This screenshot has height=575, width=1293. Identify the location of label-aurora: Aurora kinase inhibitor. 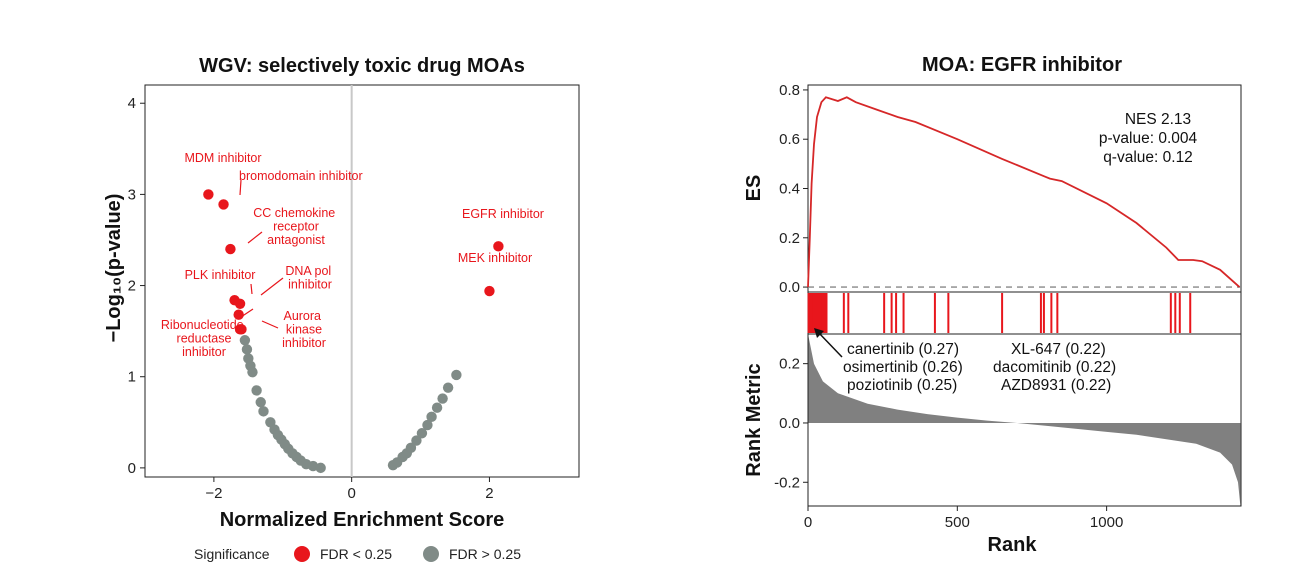
(304, 329).